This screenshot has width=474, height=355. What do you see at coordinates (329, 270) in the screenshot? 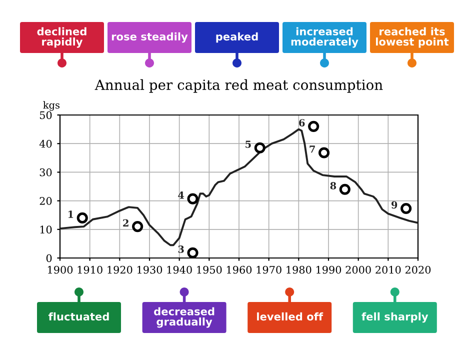
I see `x-tick-label: 1990` at bounding box center [329, 270].